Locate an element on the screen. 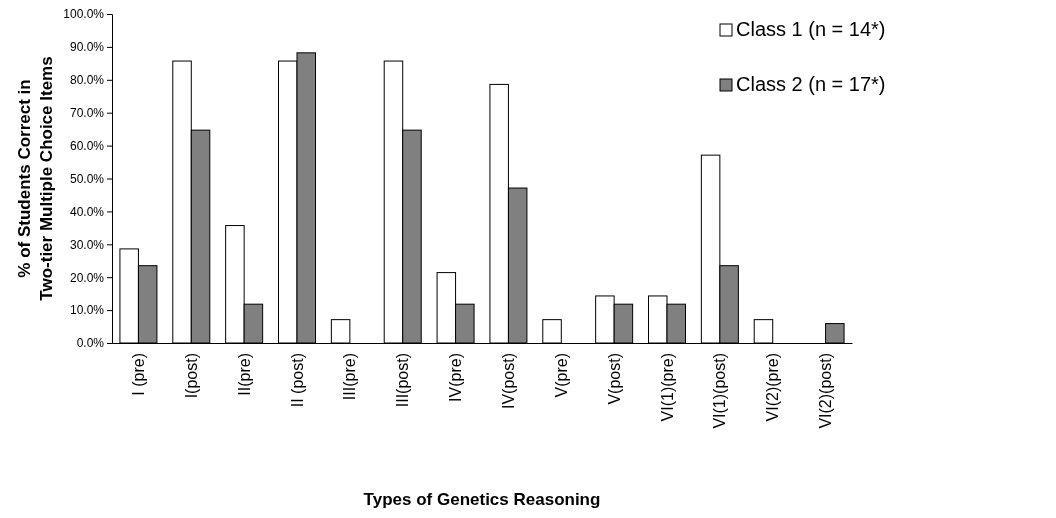  y-tick-label: 80.0% is located at coordinates (87, 80).